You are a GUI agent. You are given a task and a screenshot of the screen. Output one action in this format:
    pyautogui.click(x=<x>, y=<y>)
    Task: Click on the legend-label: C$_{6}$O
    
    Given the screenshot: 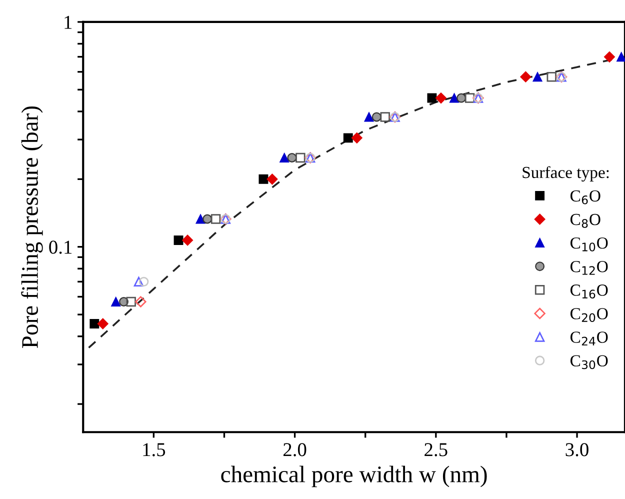 What is the action you would take?
    pyautogui.click(x=585, y=197)
    